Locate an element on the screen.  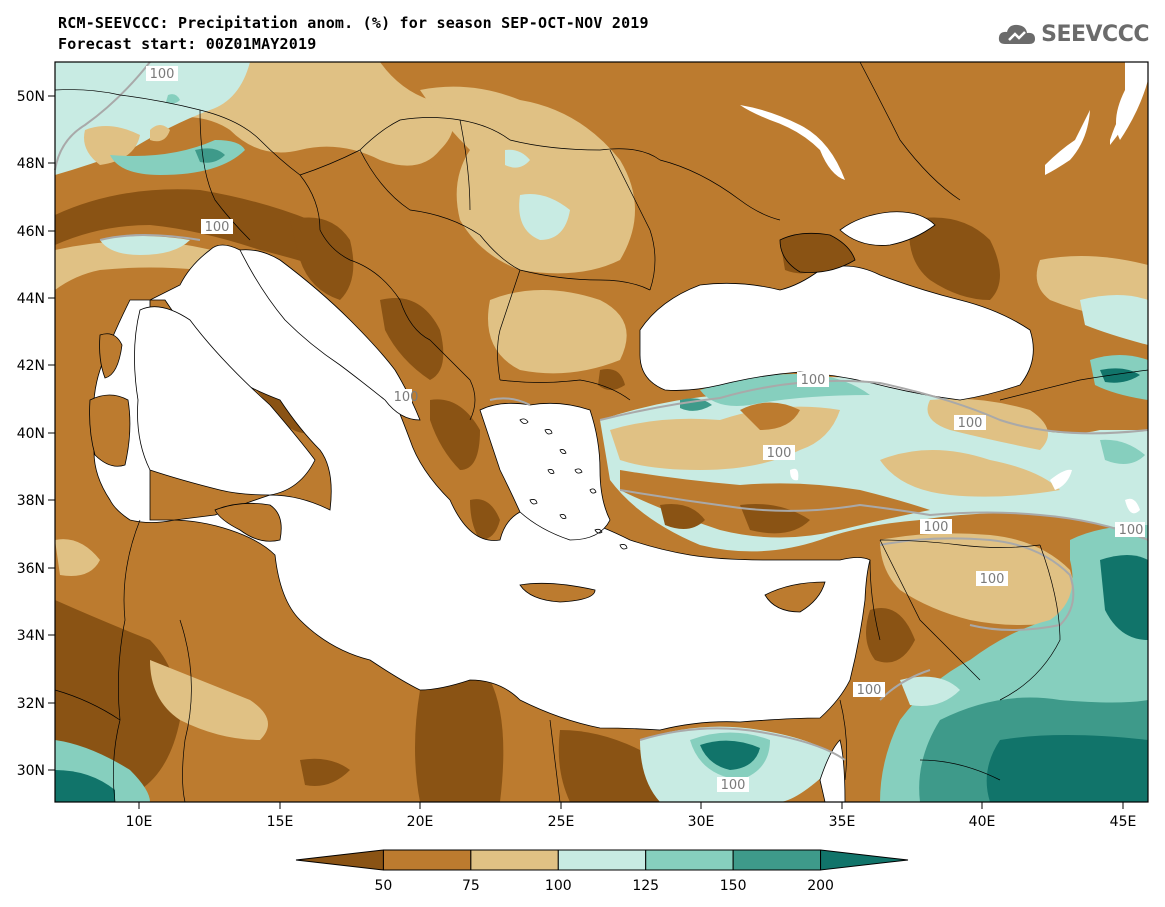
lon-label-30e: 30E is located at coordinates (701, 822).